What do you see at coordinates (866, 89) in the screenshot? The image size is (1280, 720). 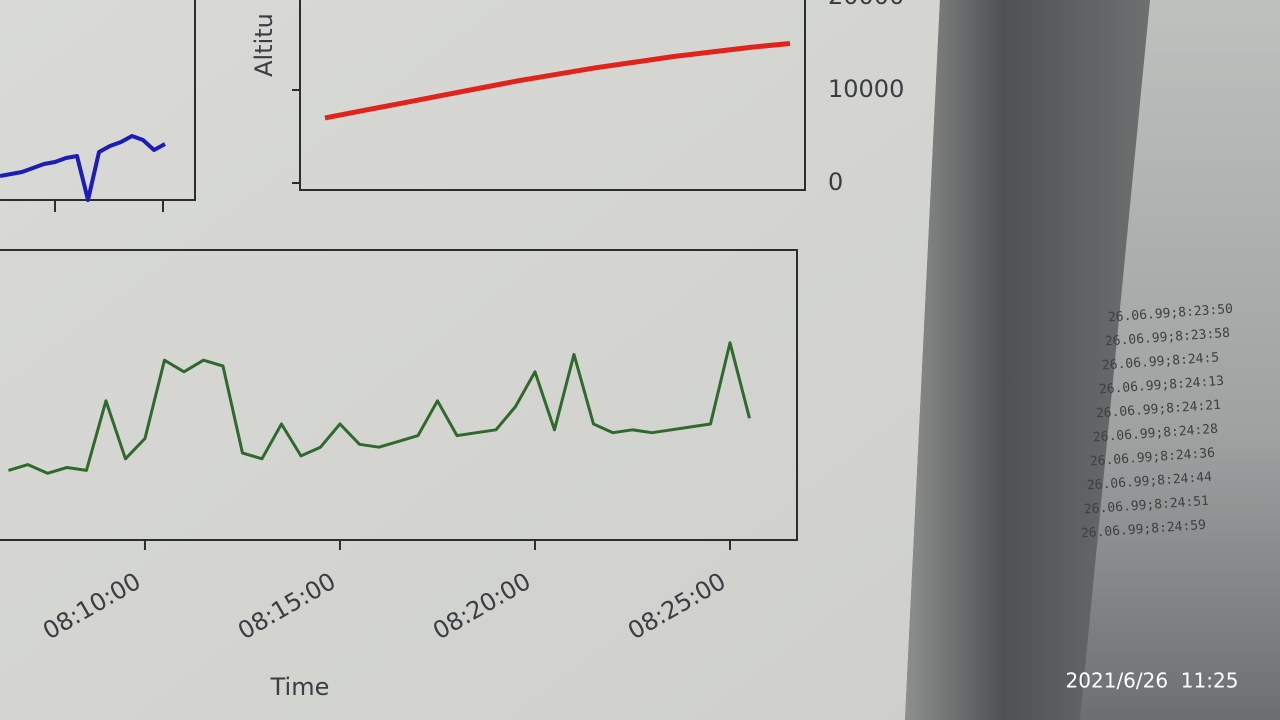 I see `y-tick-label: 10000` at bounding box center [866, 89].